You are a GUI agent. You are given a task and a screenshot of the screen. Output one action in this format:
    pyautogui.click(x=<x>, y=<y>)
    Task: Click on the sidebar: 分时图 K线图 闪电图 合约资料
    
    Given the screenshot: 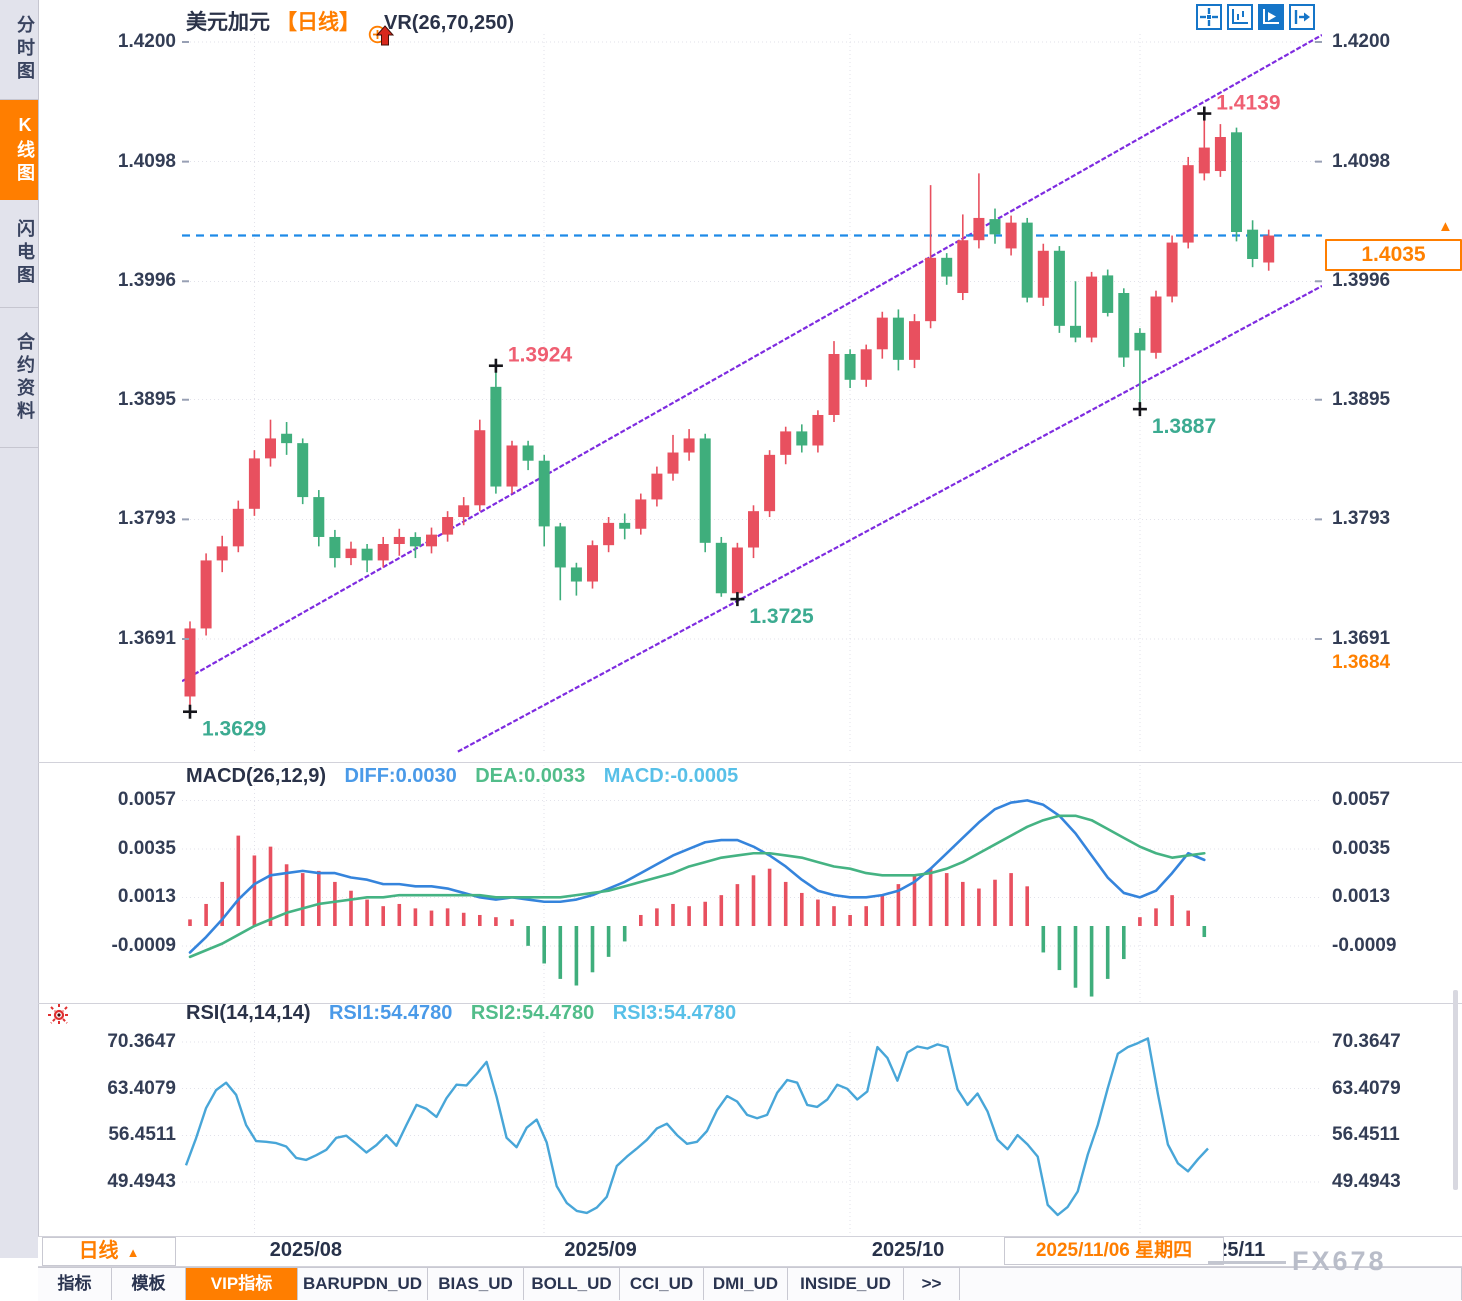 What is the action you would take?
    pyautogui.click(x=19, y=629)
    